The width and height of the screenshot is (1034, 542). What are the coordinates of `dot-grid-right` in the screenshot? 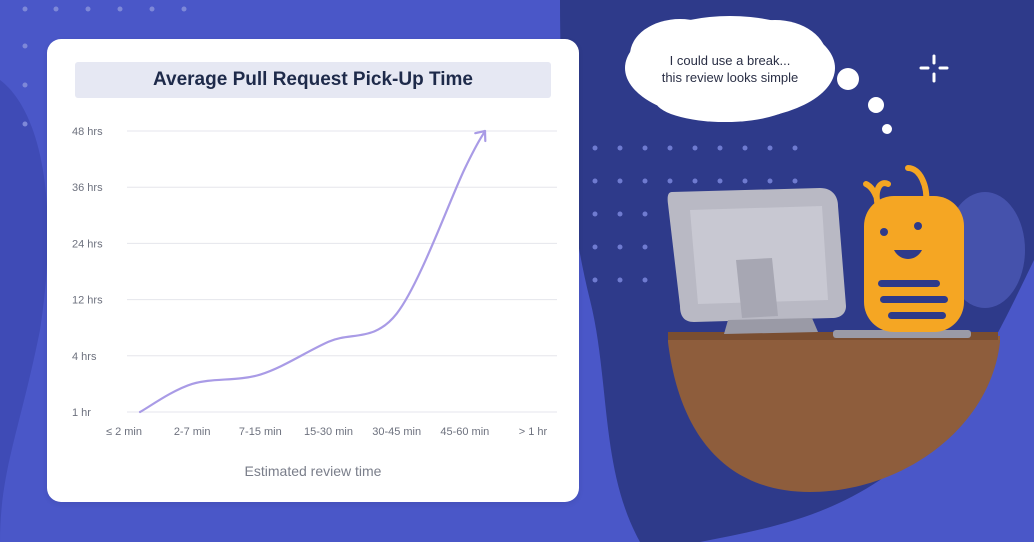 It's located at (695, 214).